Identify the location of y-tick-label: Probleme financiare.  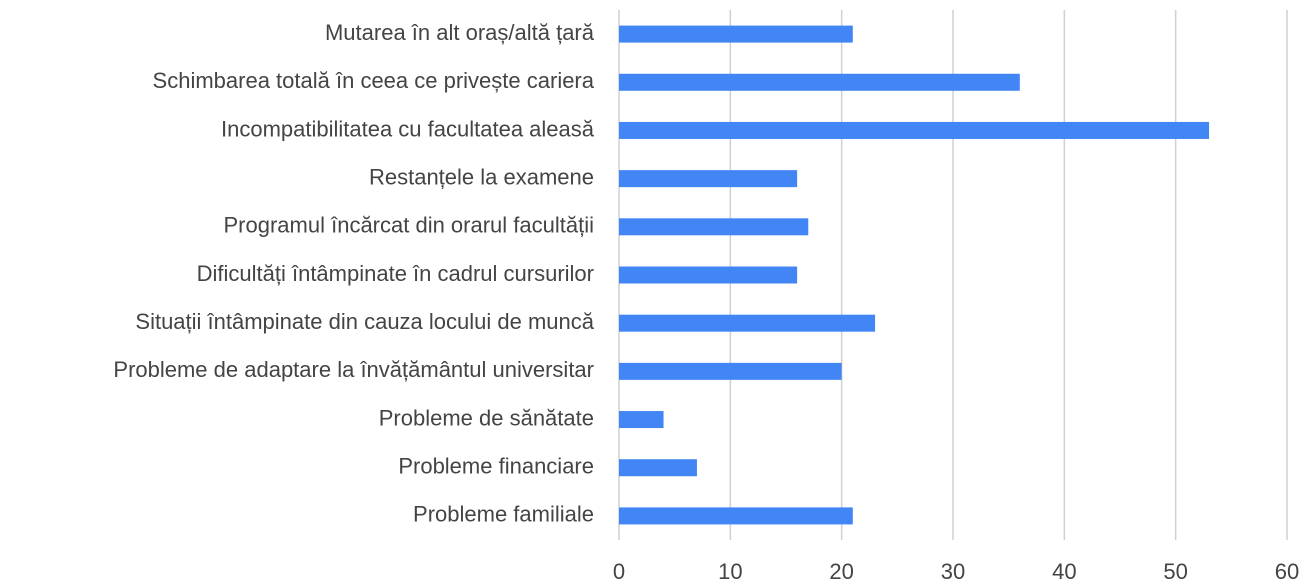
(496, 466).